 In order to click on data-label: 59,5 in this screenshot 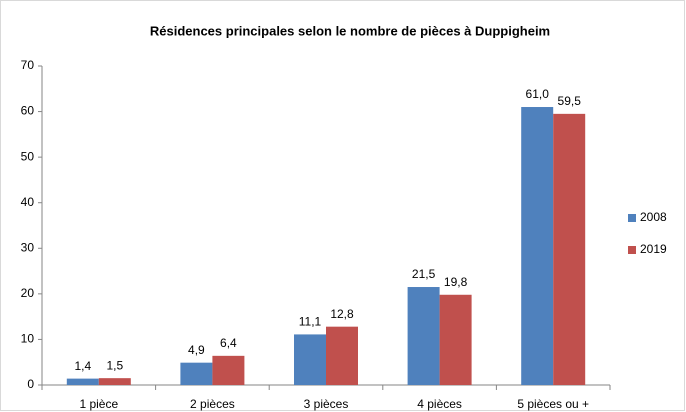, I will do `click(570, 101)`.